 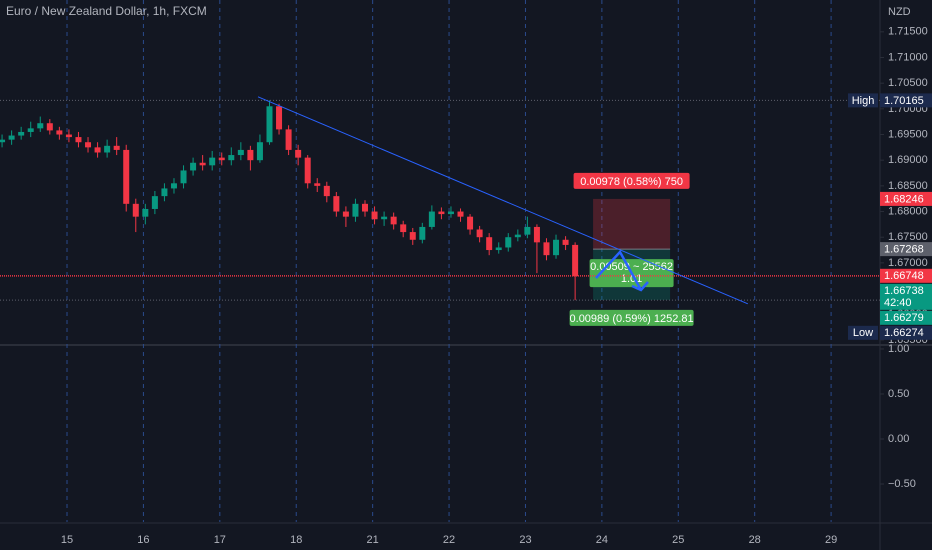 I want to click on y-tick-label: 1.67000, so click(x=908, y=263).